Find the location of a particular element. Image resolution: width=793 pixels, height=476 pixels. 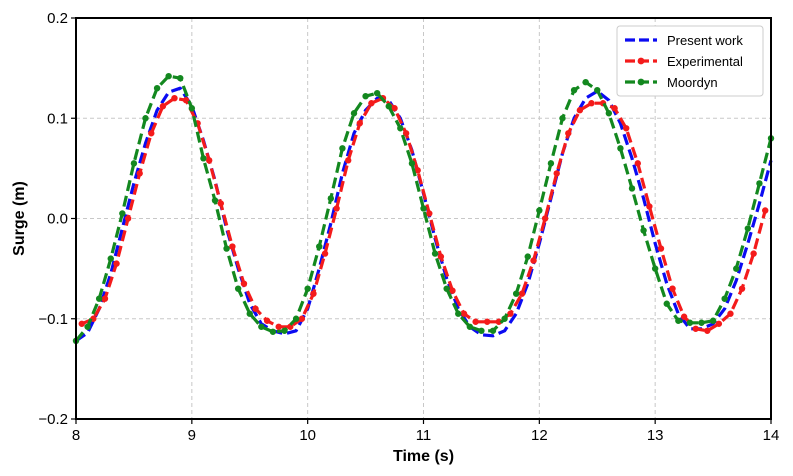

legend-entries: Present work Experimental Moordyn is located at coordinates (684, 61).